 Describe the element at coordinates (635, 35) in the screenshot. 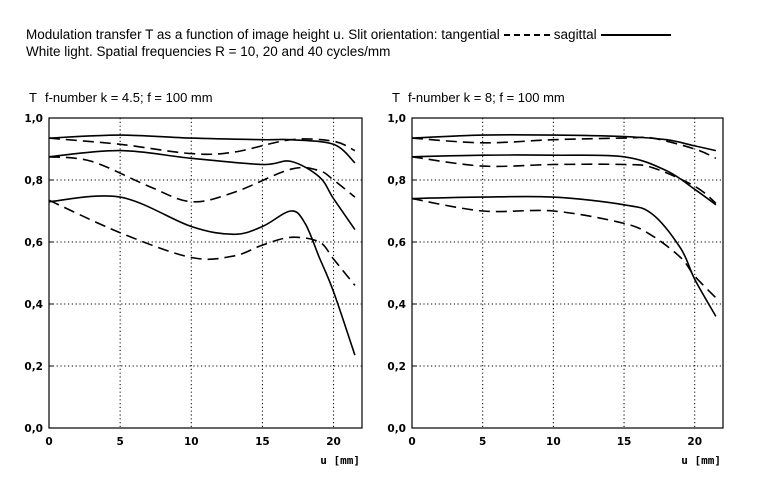

I see `legend-solid-line` at that location.